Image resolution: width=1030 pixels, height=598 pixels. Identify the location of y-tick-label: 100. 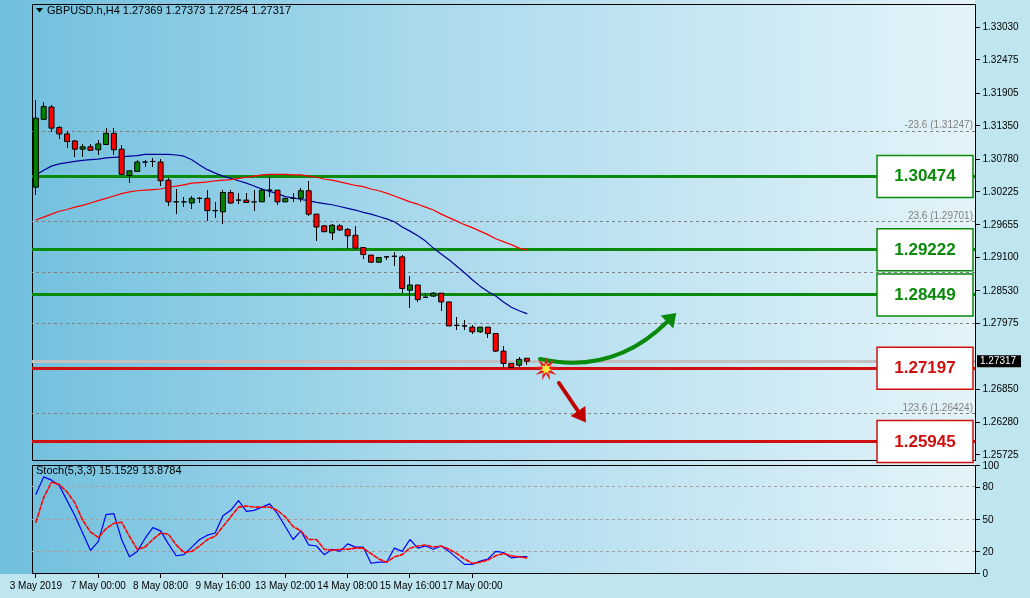
(991, 465).